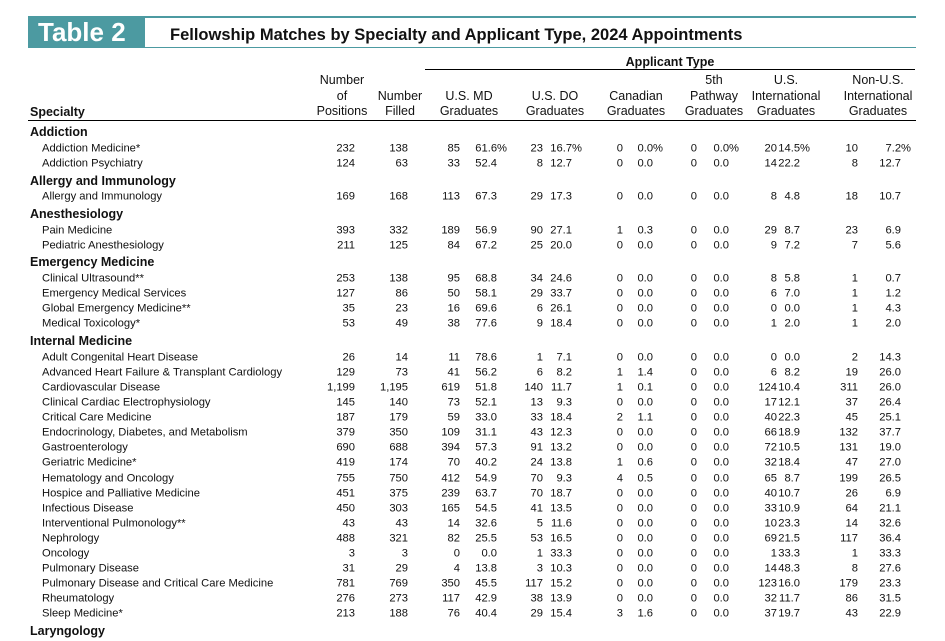  What do you see at coordinates (342, 110) in the screenshot?
I see `column-header: Positions` at bounding box center [342, 110].